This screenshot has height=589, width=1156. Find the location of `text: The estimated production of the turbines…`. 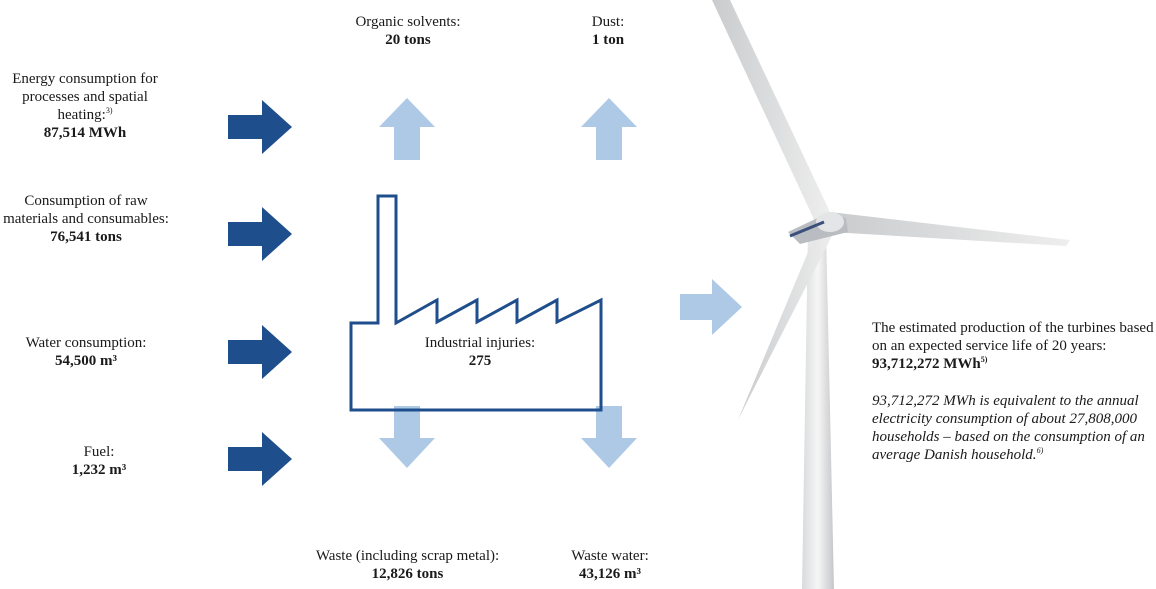

text: The estimated production of the turbines… is located at coordinates (1013, 337).